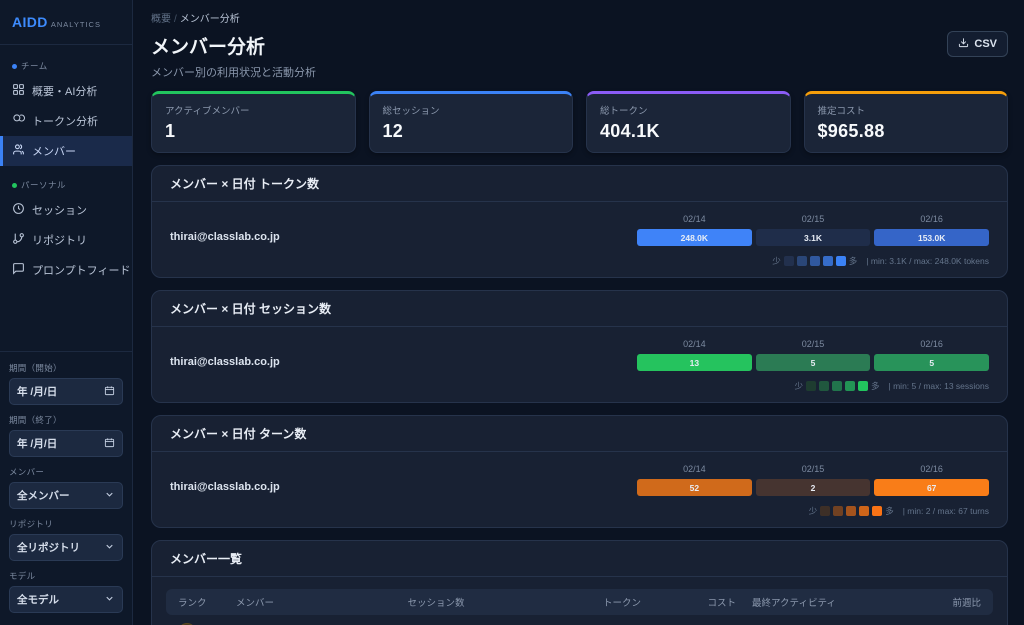 The width and height of the screenshot is (1024, 625). What do you see at coordinates (985, 44) in the screenshot?
I see `csv-button-label: CSV` at bounding box center [985, 44].